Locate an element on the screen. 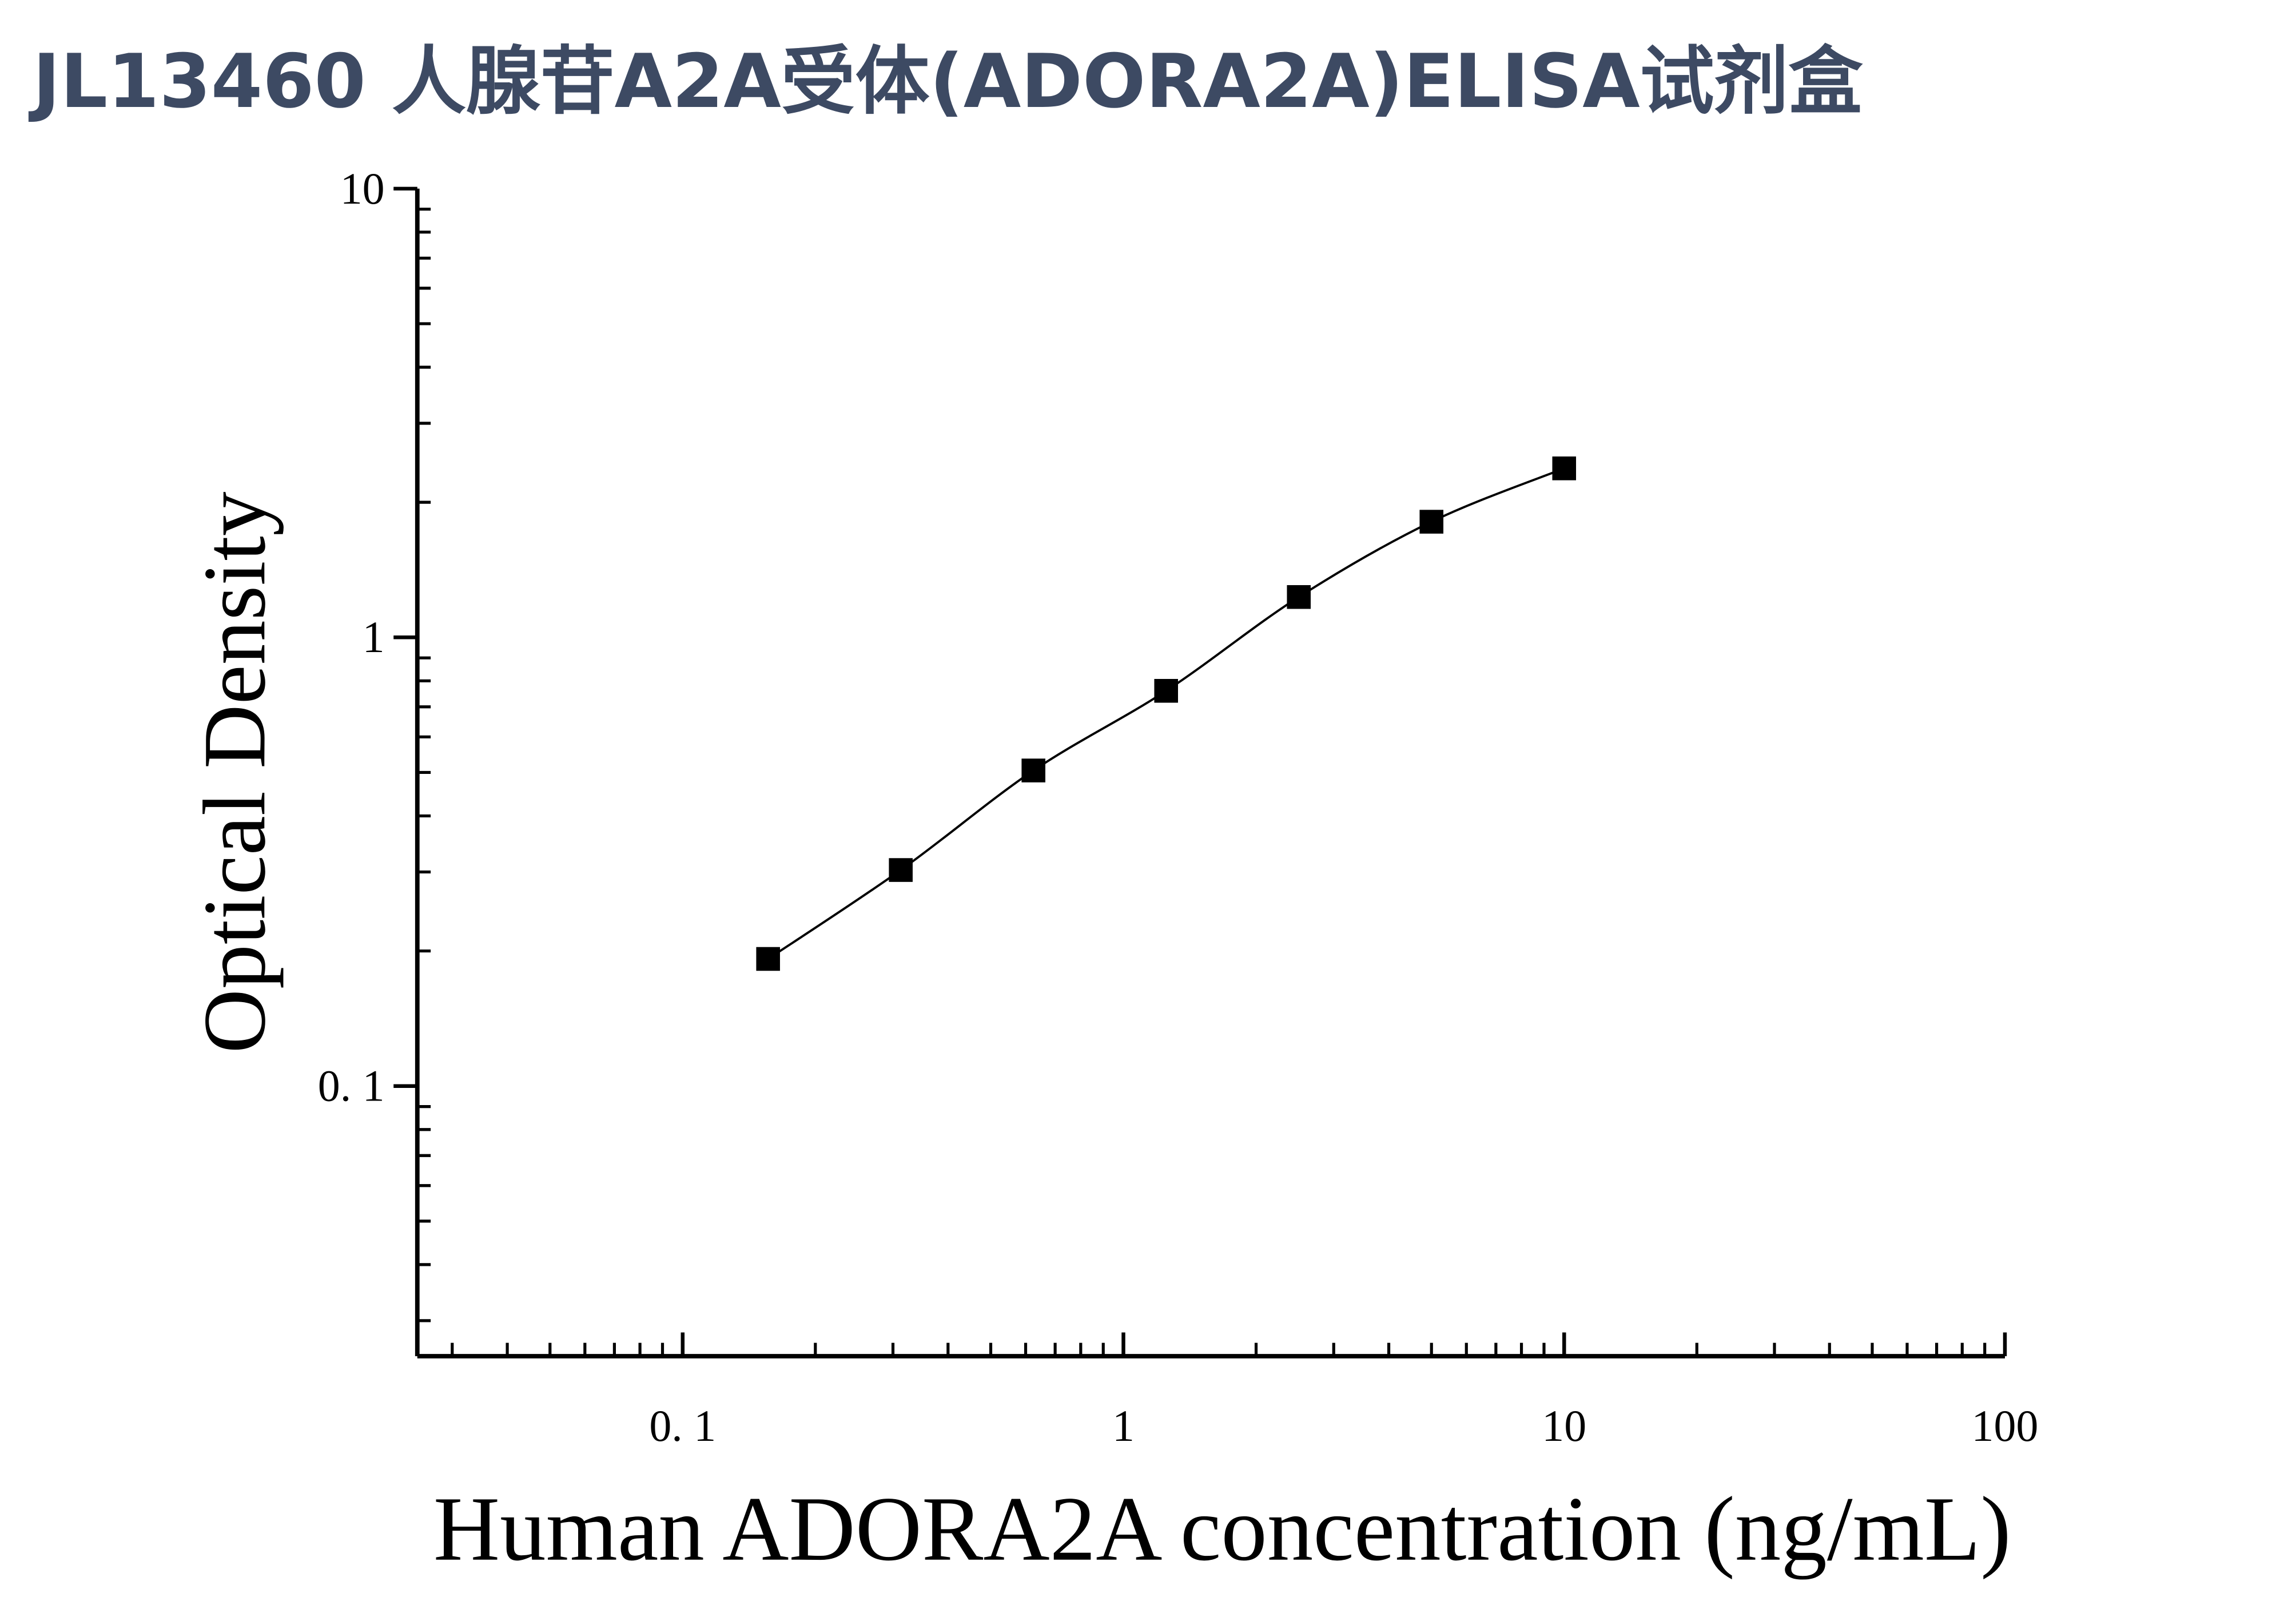 The height and width of the screenshot is (1605, 2296). fit-curve is located at coordinates (1166, 713).